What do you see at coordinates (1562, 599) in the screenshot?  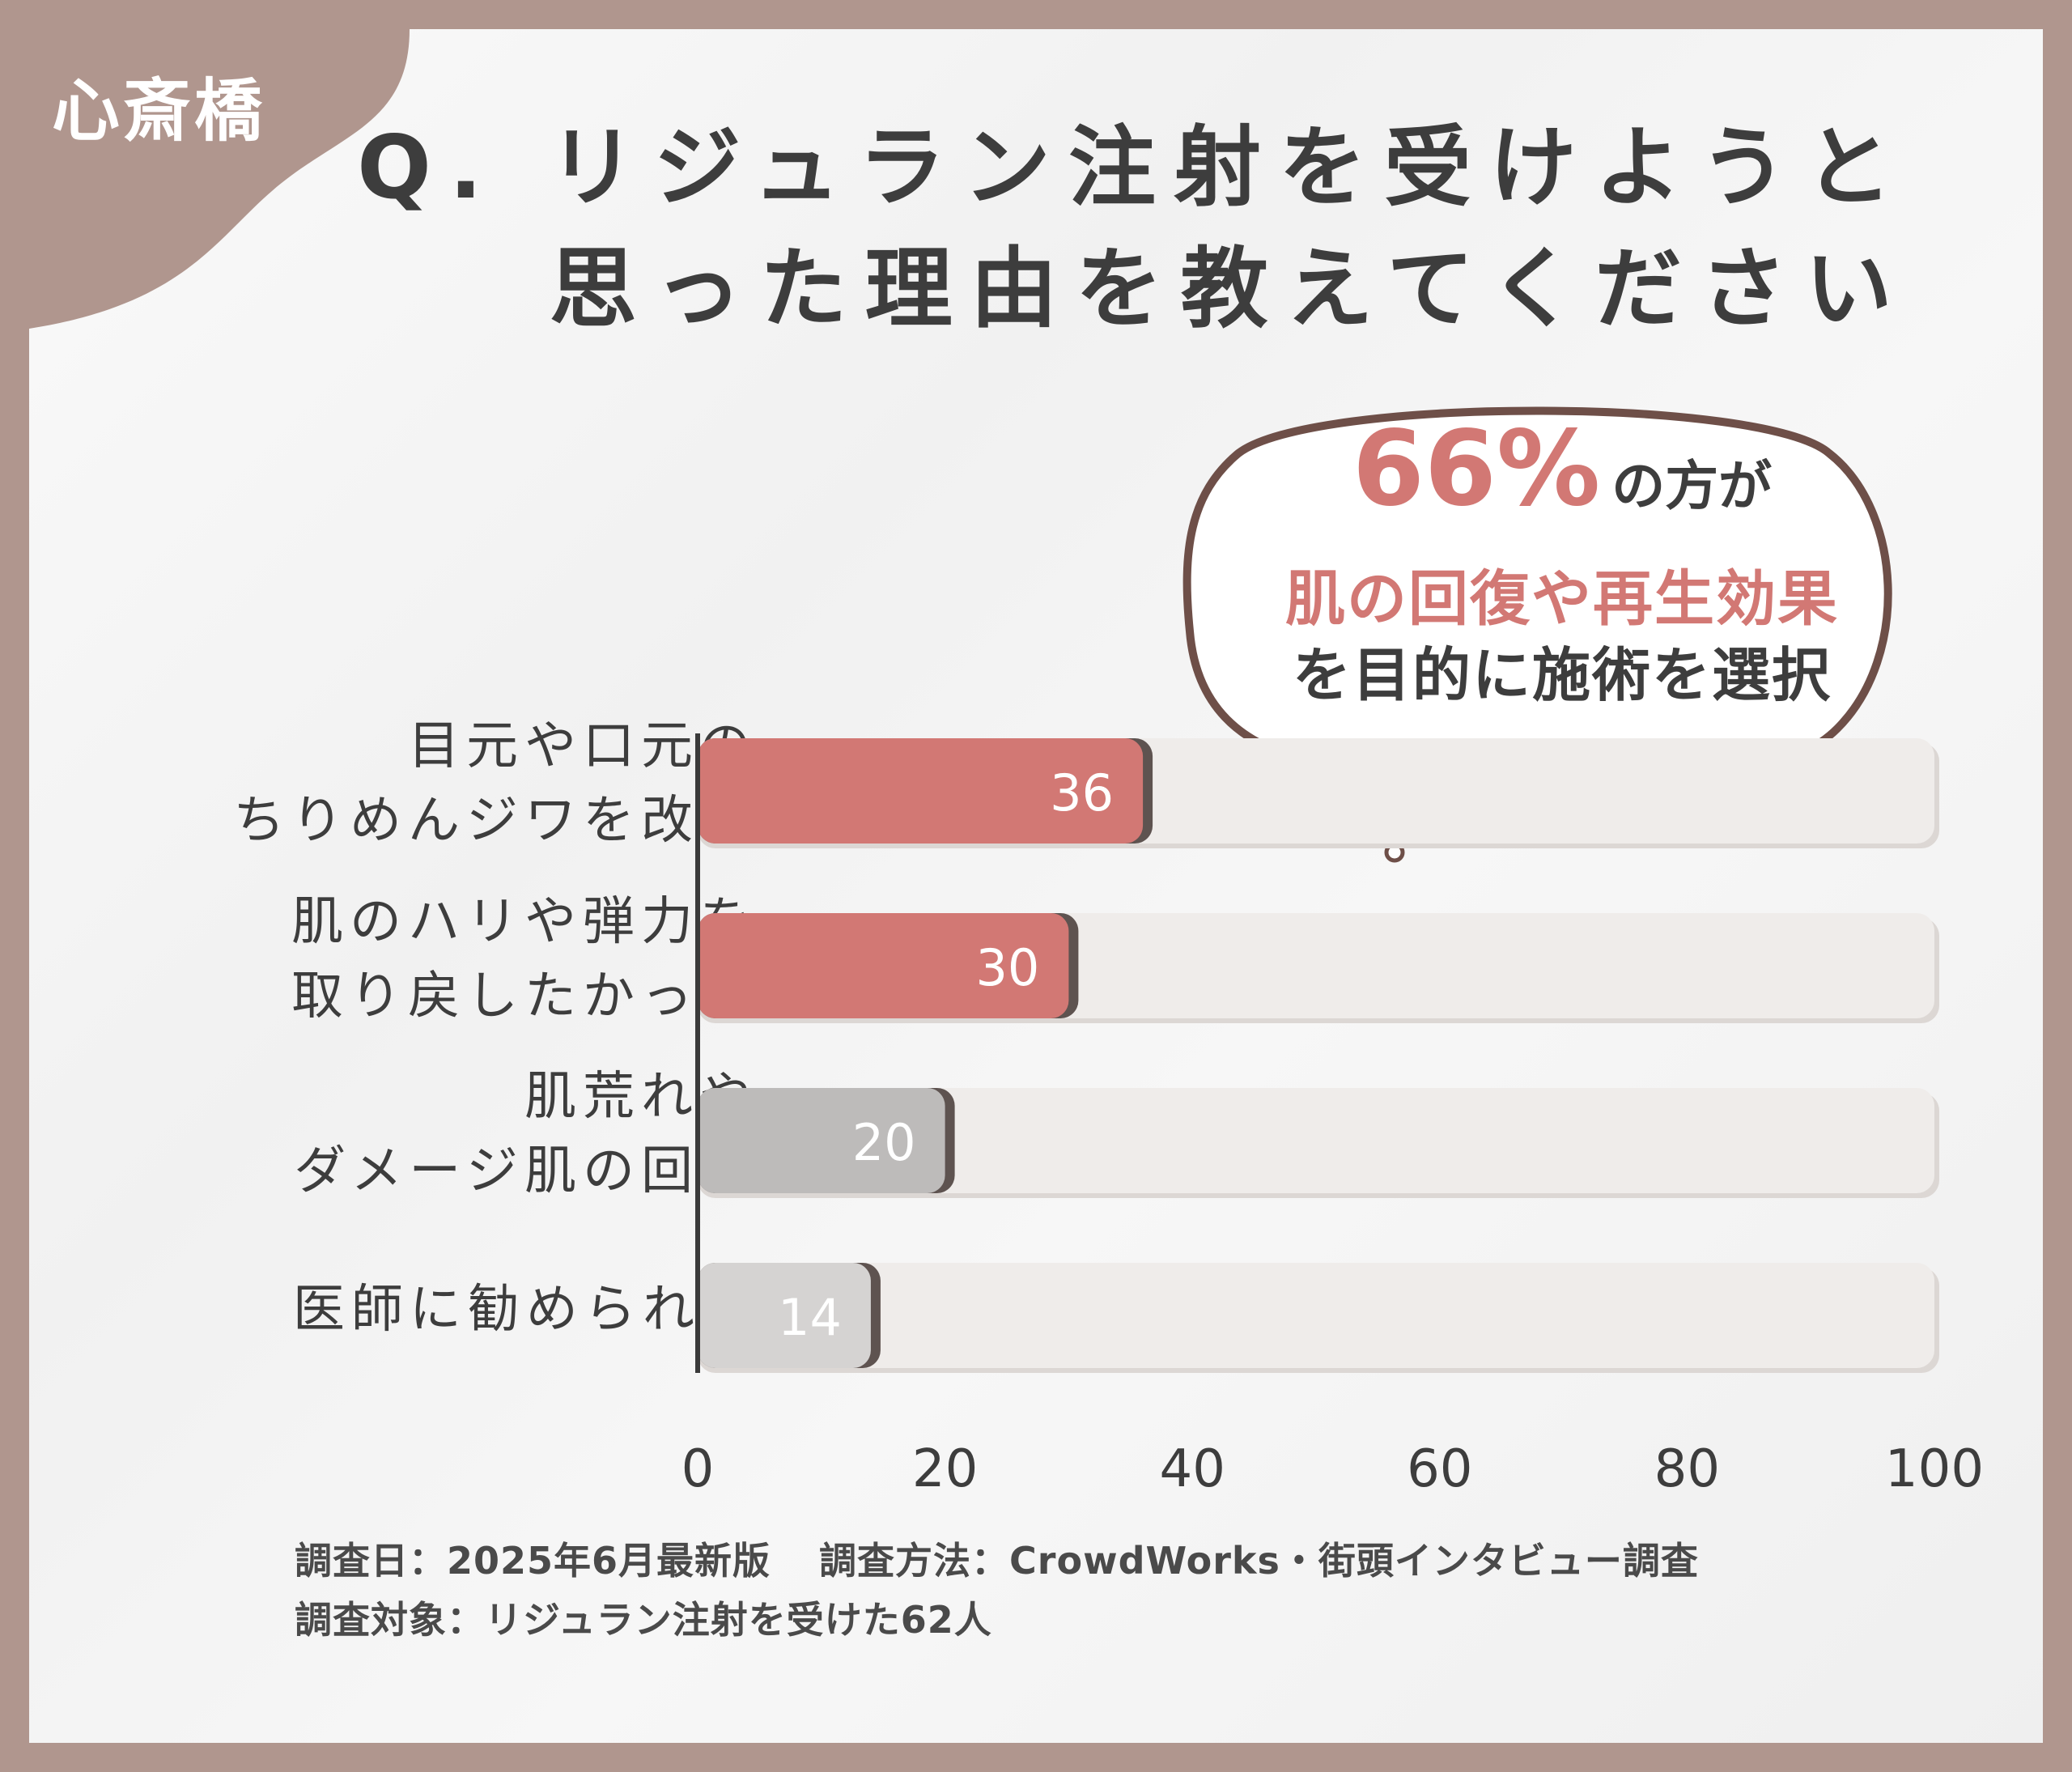 I see `callout-line-2: 肌の回復や再生効果` at bounding box center [1562, 599].